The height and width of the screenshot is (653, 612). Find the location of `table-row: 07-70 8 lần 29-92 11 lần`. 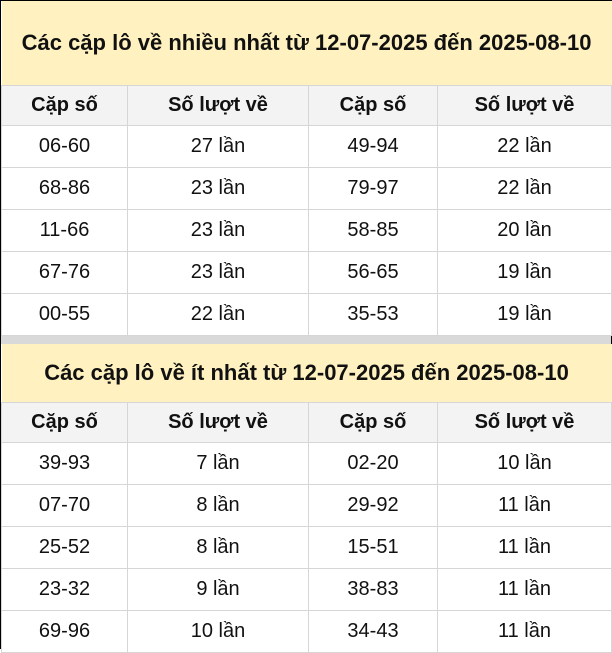

table-row: 07-70 8 lần 29-92 11 lần is located at coordinates (306, 505).